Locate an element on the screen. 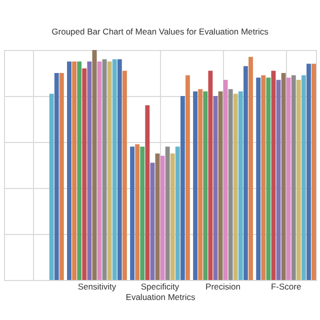  x-axis-title: Evaluation Metrics is located at coordinates (161, 297).